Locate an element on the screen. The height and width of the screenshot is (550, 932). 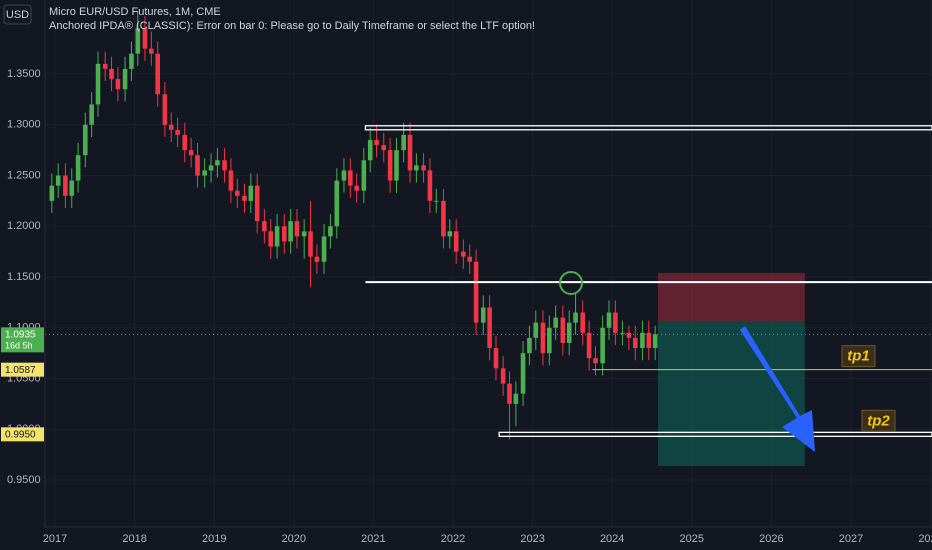
x-tick-label: 2025 is located at coordinates (692, 539).